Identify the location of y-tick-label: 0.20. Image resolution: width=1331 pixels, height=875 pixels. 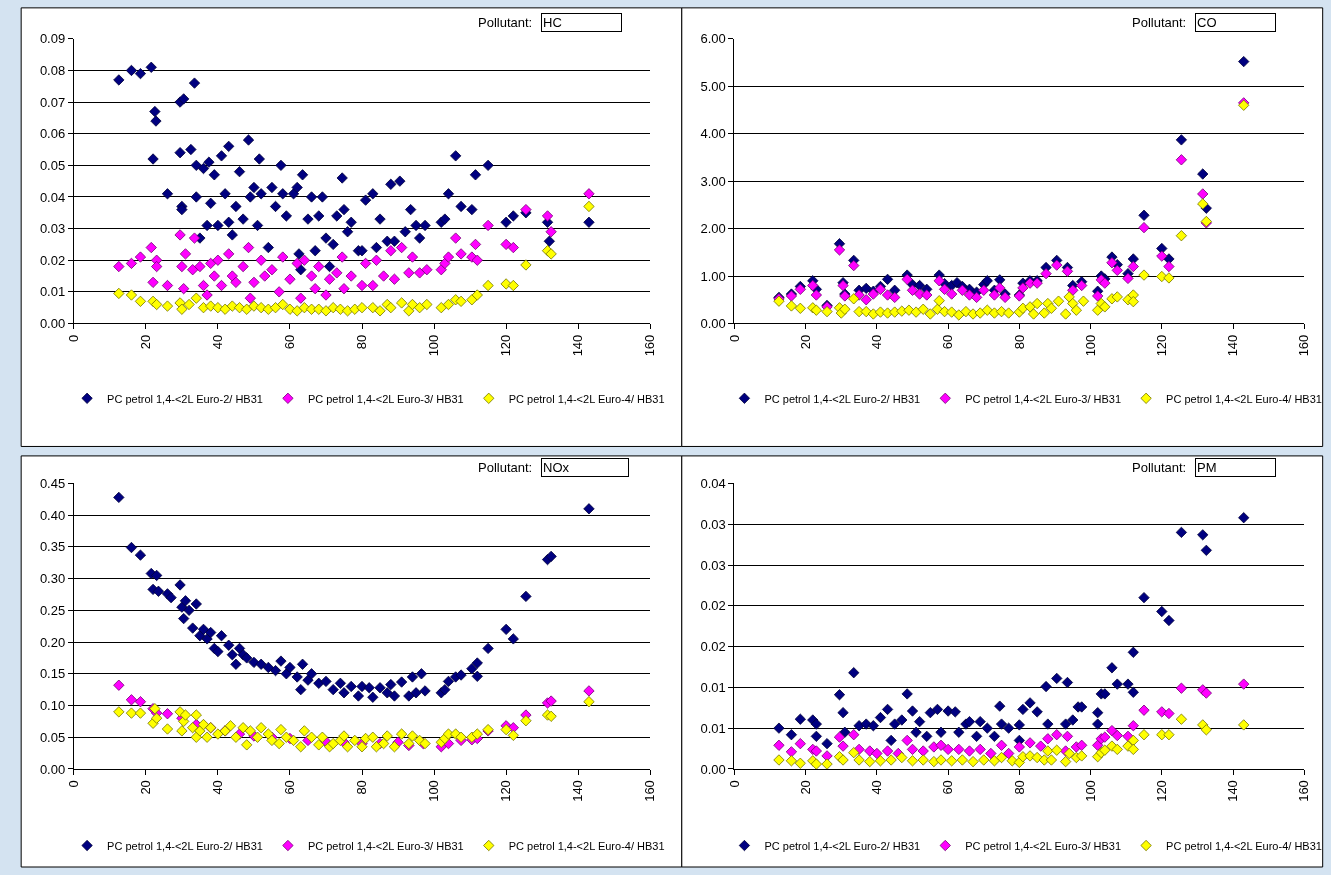
(52, 642).